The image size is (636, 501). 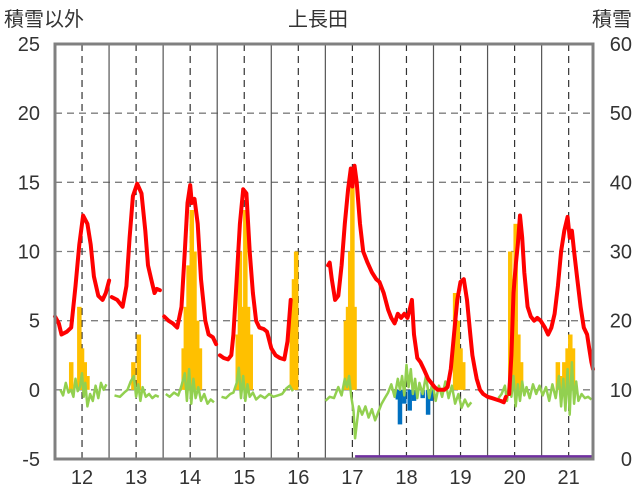 I want to click on y-left-tick-label: 10, so click(x=29, y=253).